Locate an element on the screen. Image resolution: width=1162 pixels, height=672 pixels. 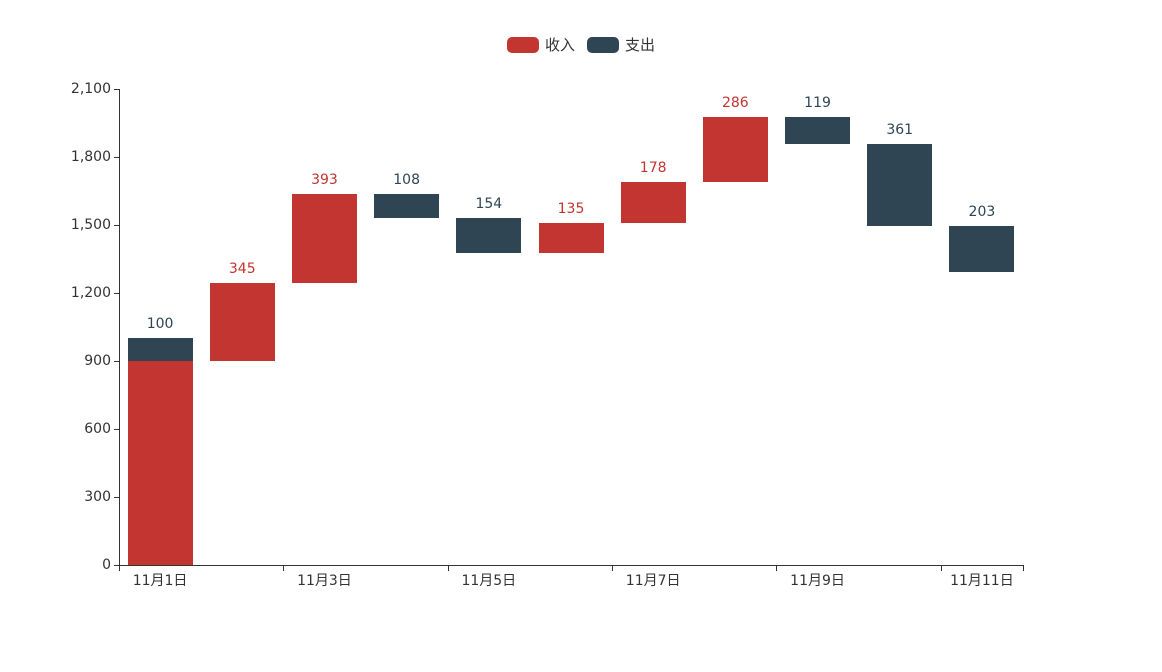
x-axis-label: 11月11日 is located at coordinates (982, 581).